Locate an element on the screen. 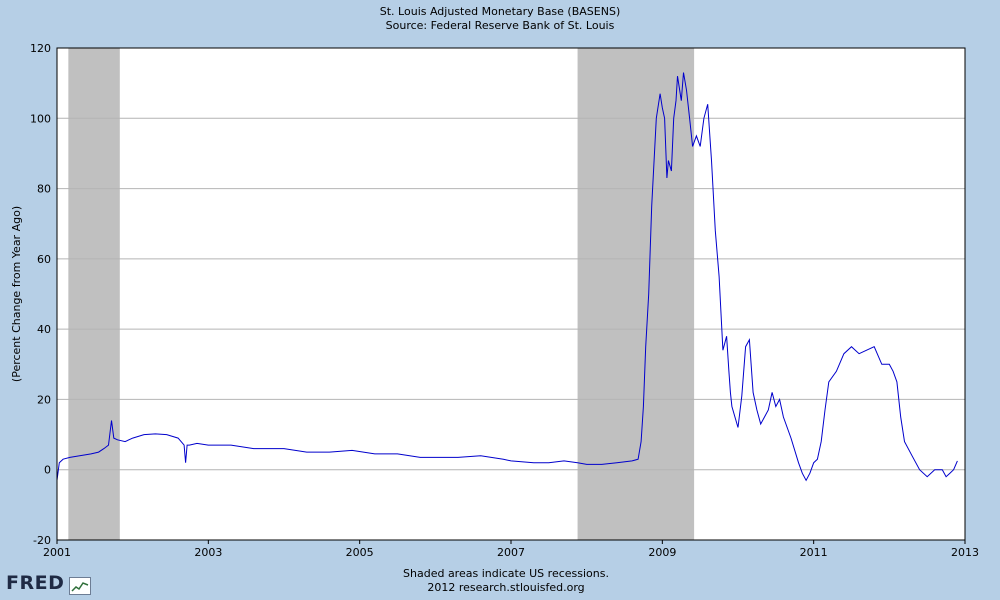 This screenshot has width=1000, height=600. y-tick-label-7: 120 is located at coordinates (40, 48).